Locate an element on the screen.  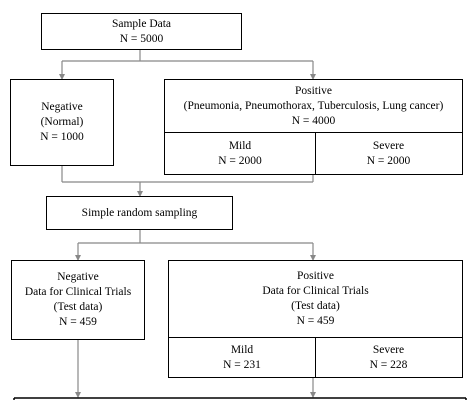
negative-title: Negative is located at coordinates (62, 107).